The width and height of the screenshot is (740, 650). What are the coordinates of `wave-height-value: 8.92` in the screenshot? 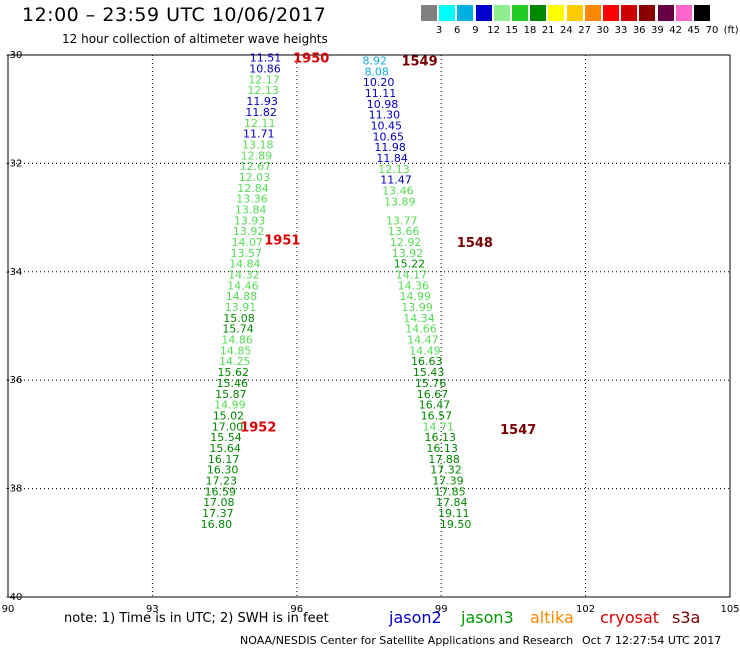 It's located at (375, 60).